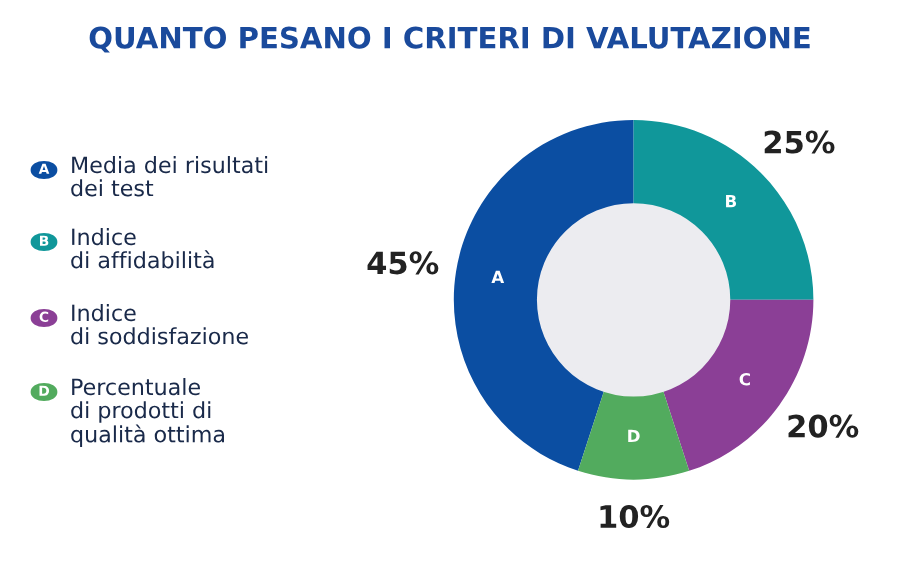 The image size is (900, 580). Describe the element at coordinates (635, 516) in the screenshot. I see `data-label: 10%` at that location.